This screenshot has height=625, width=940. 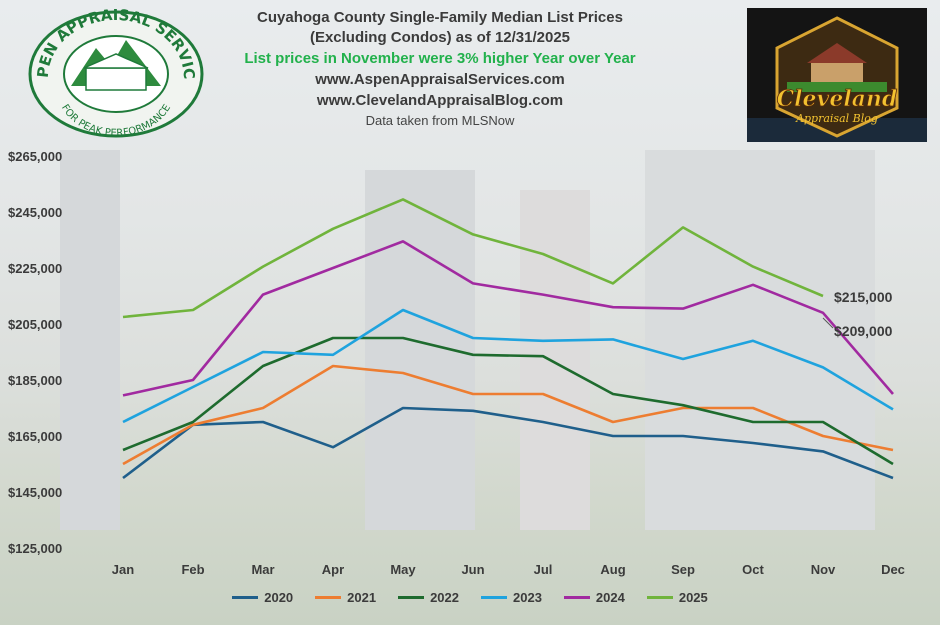 What do you see at coordinates (511, 597) in the screenshot?
I see `legend-item-2023: 2023` at bounding box center [511, 597].